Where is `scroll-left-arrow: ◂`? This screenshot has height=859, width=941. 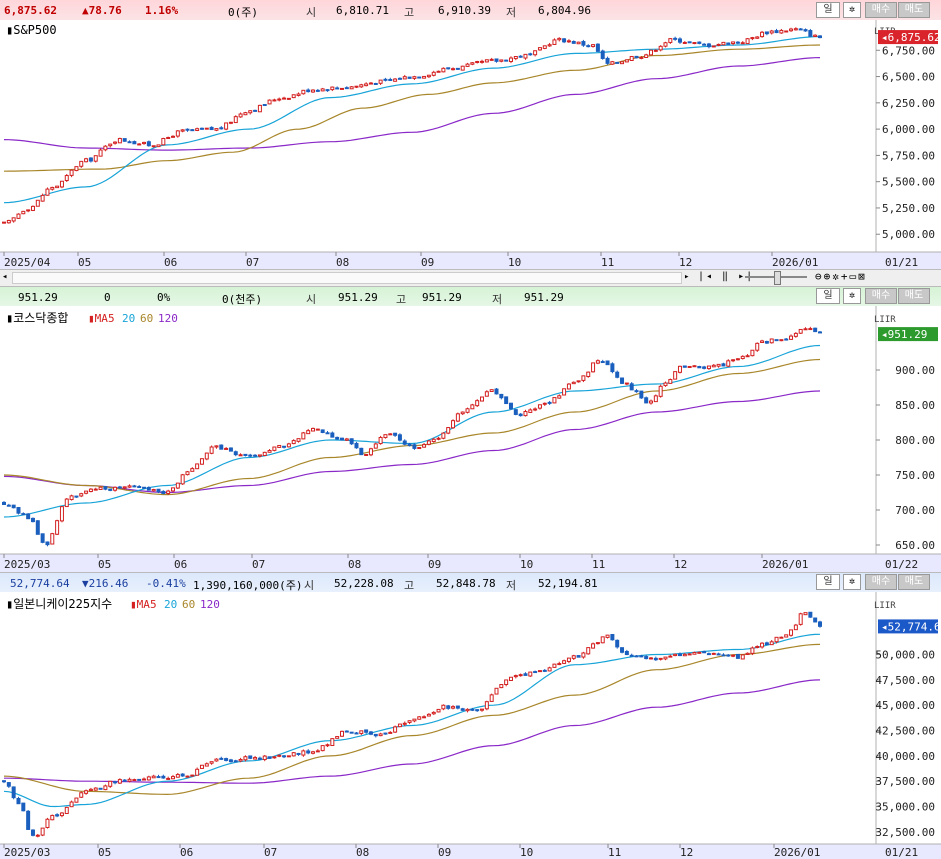 scroll-left-arrow: ◂ is located at coordinates (5, 277).